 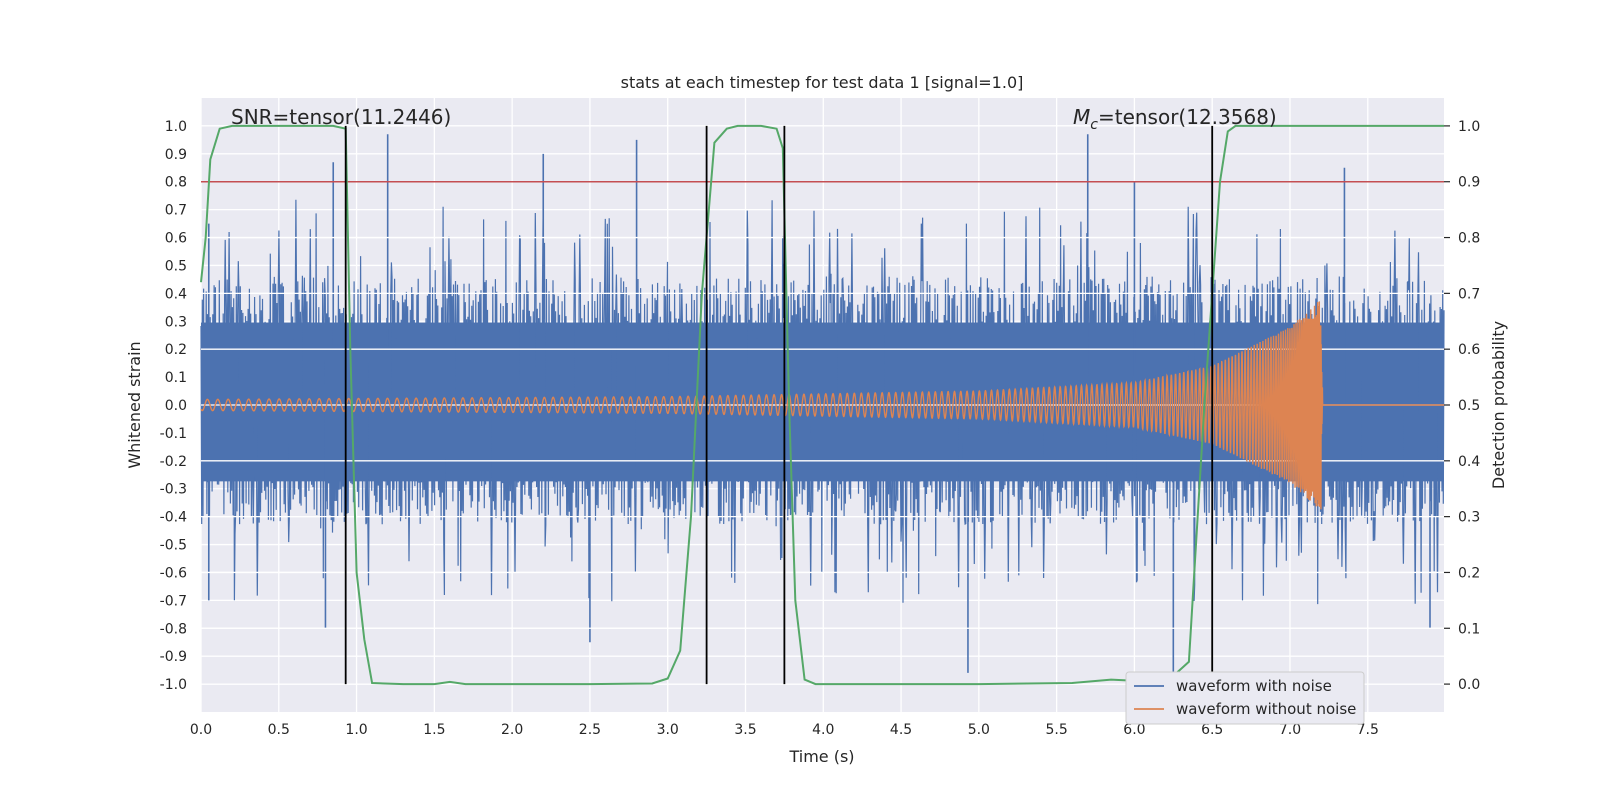 What do you see at coordinates (173, 490) in the screenshot?
I see `y-tick-label: -0.3` at bounding box center [173, 490].